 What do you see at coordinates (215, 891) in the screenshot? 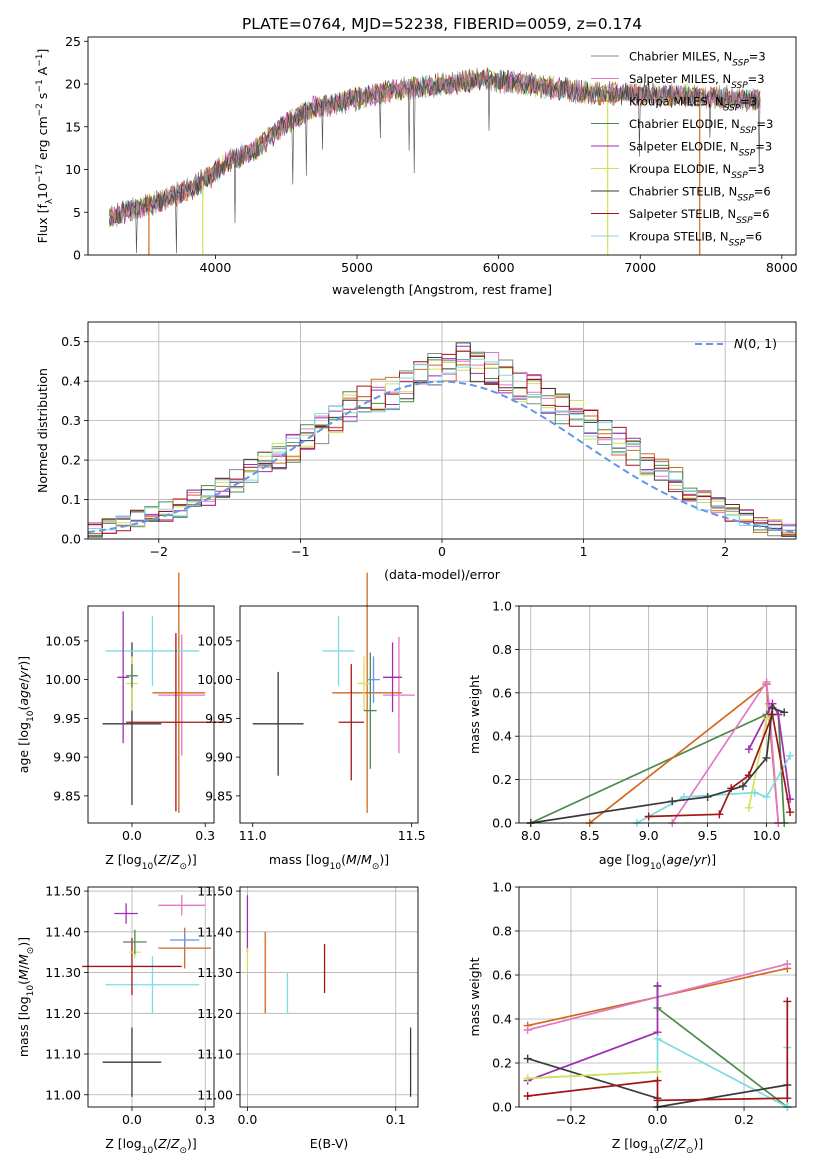
I see `y-tick-label: 11.50` at bounding box center [215, 891].